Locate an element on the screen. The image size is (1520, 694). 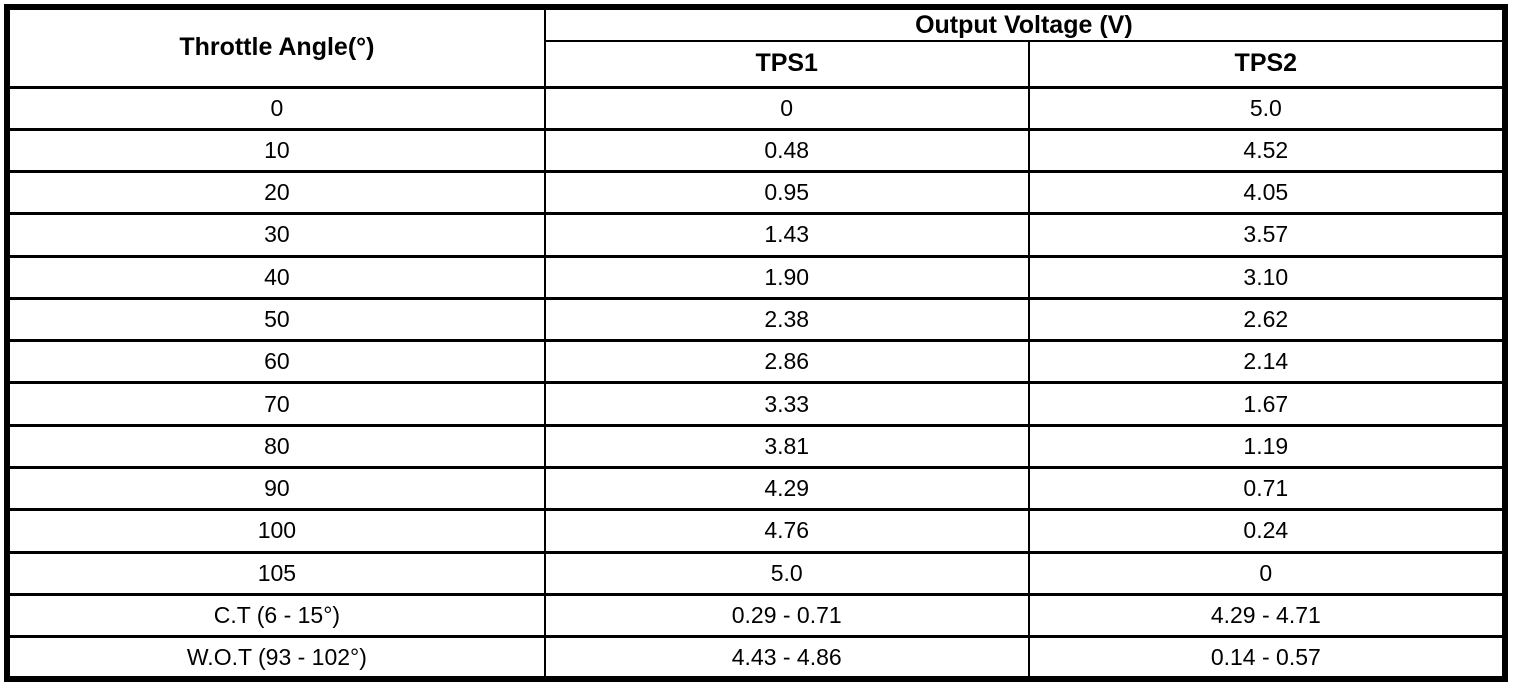
tps1-header: TPS1 is located at coordinates (786, 64).